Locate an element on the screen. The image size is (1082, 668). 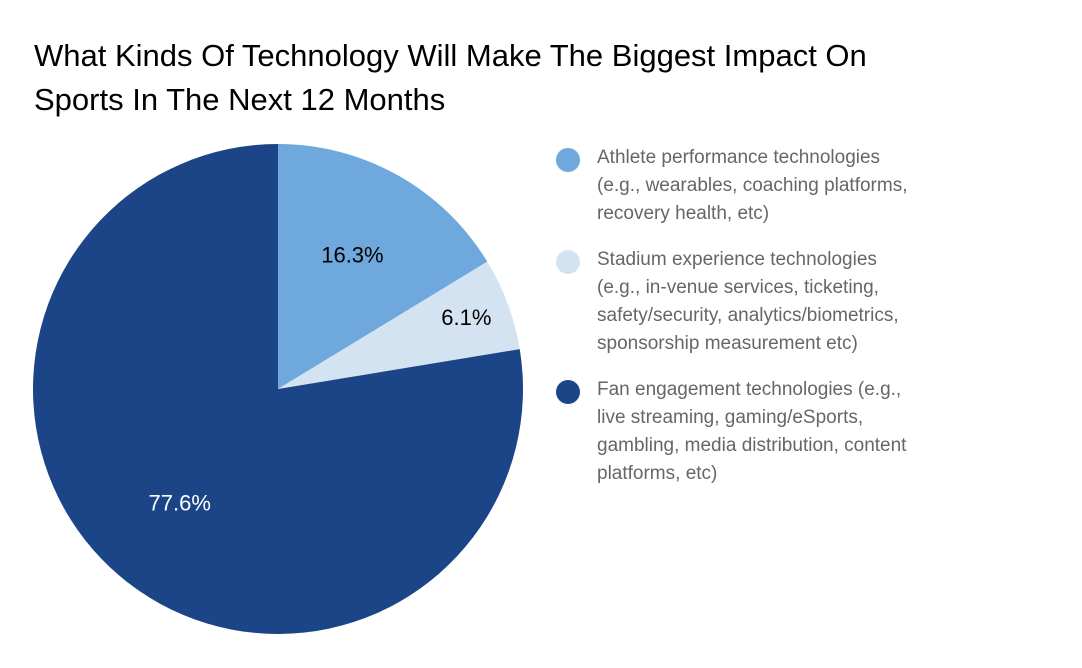
legend-swatch-athlete-performance is located at coordinates (568, 160).